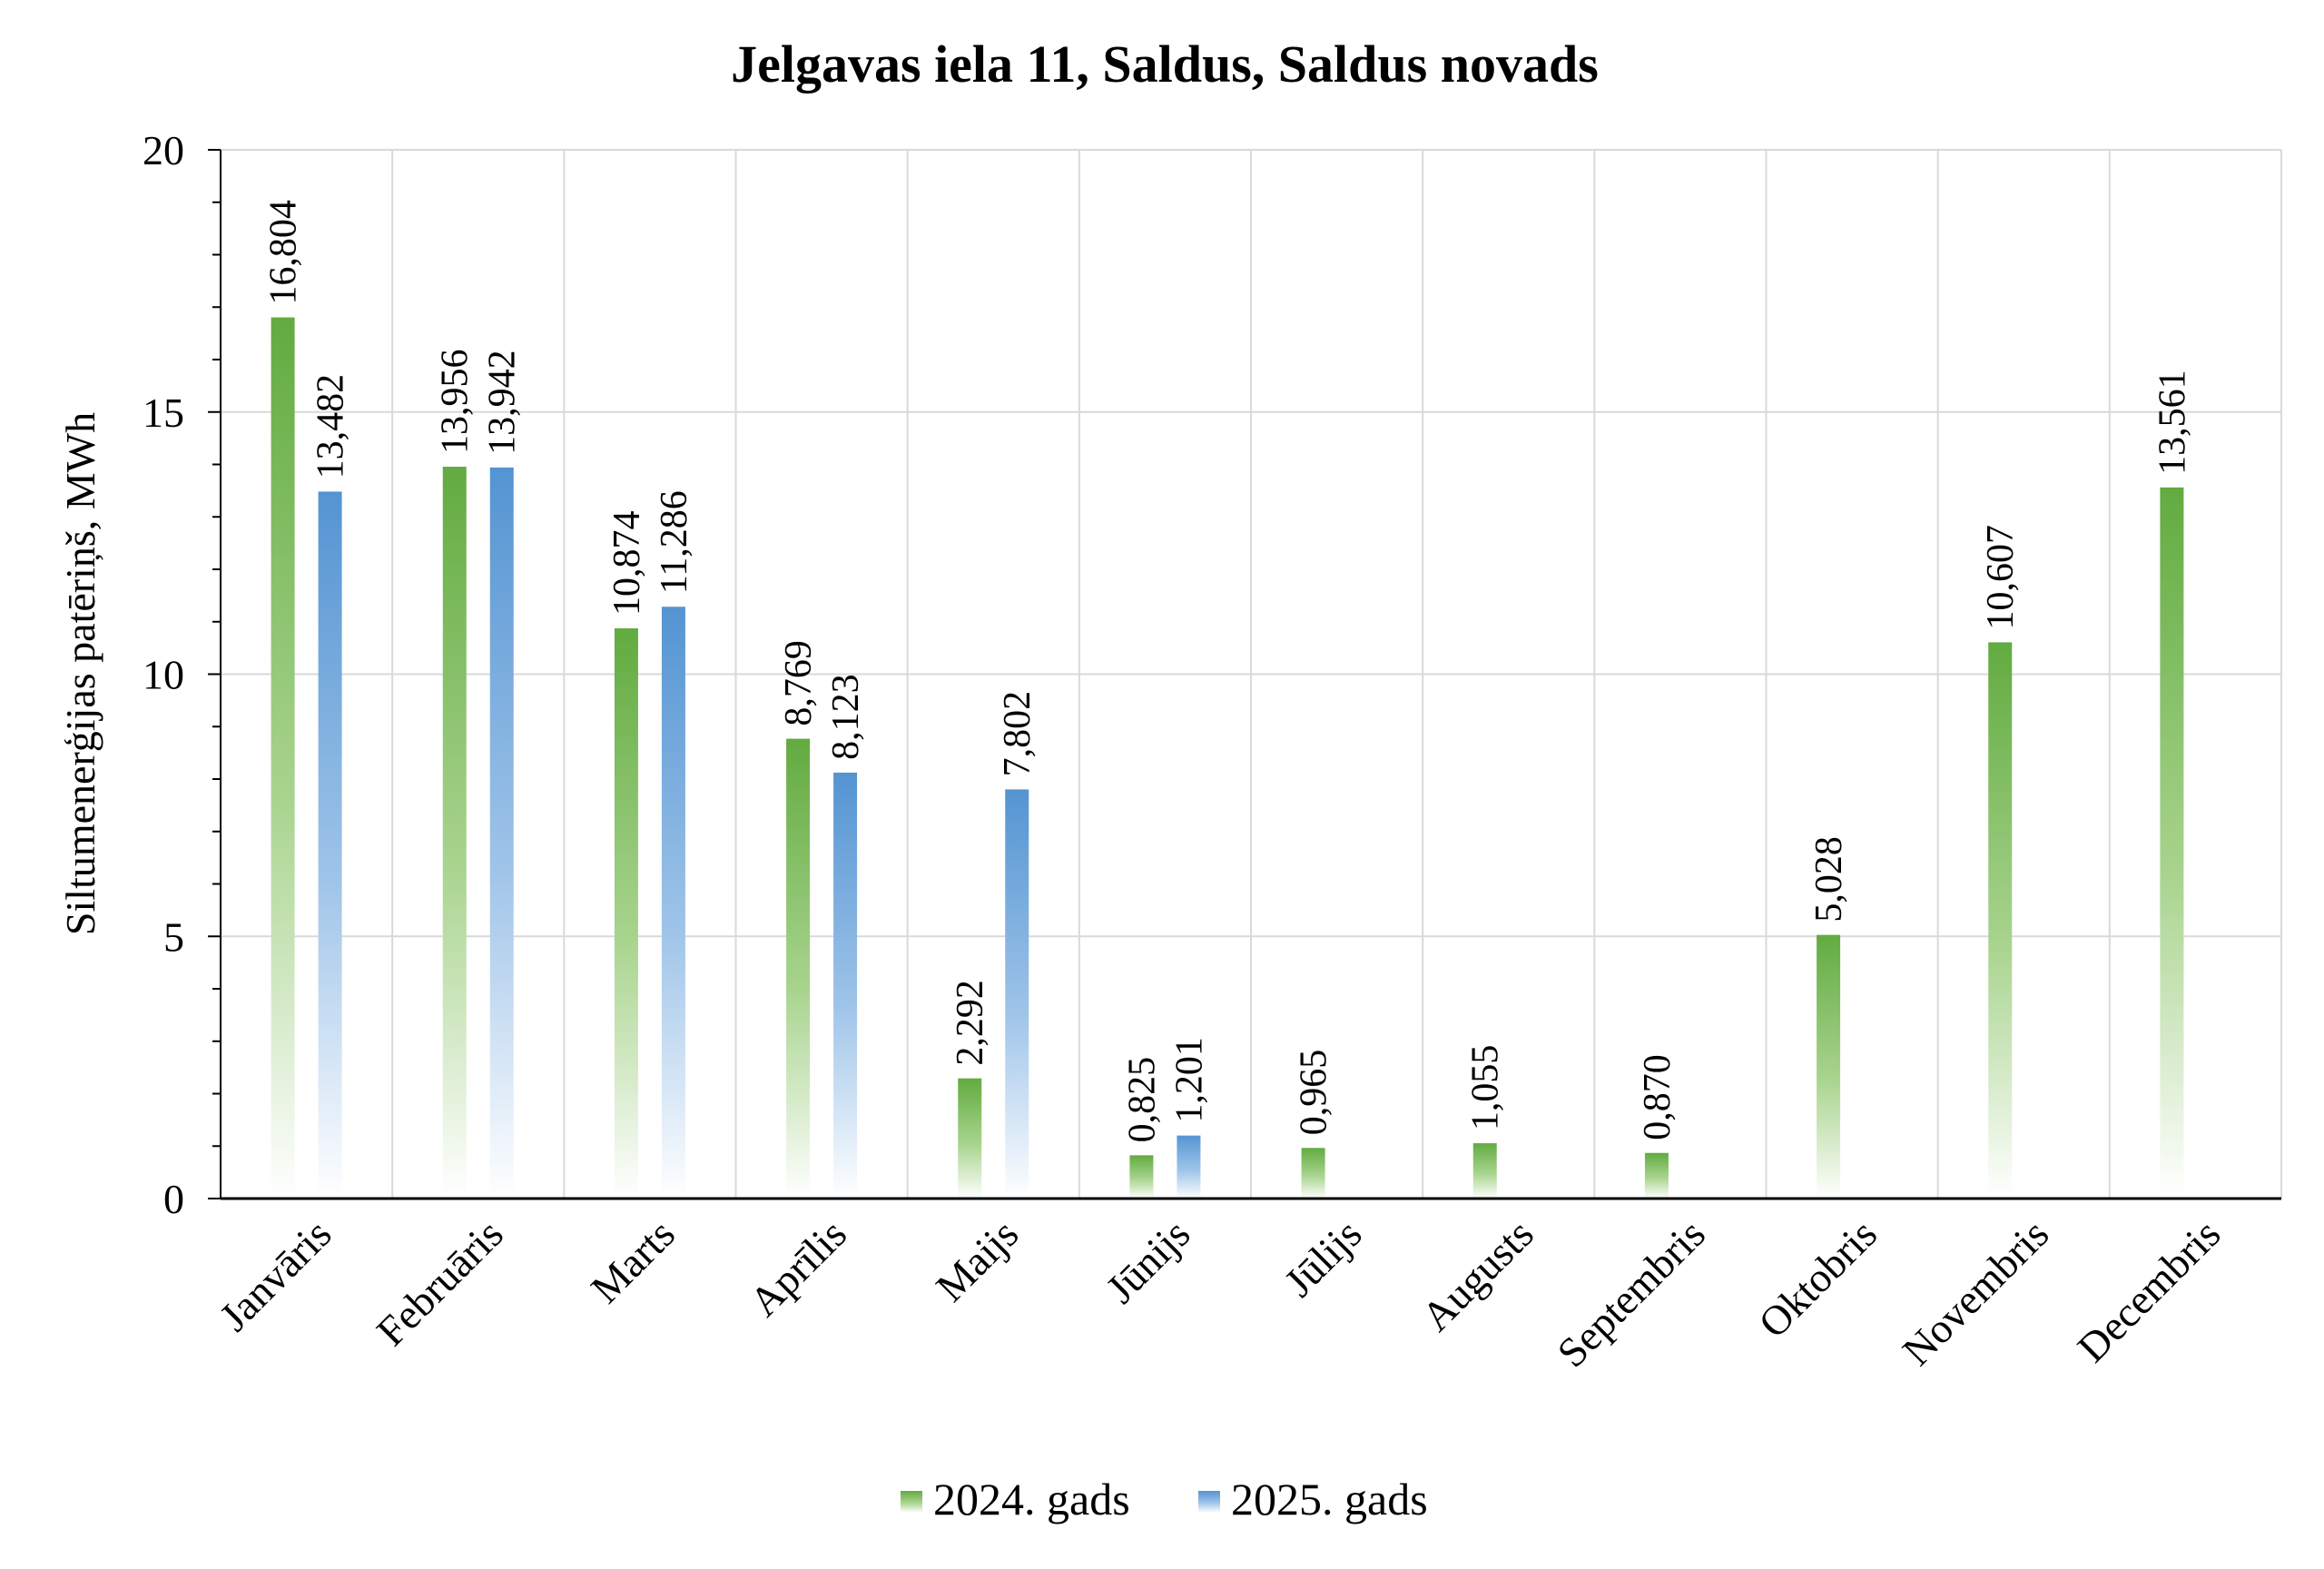  What do you see at coordinates (331, 426) in the screenshot?
I see `data-label: 13,482` at bounding box center [331, 426].